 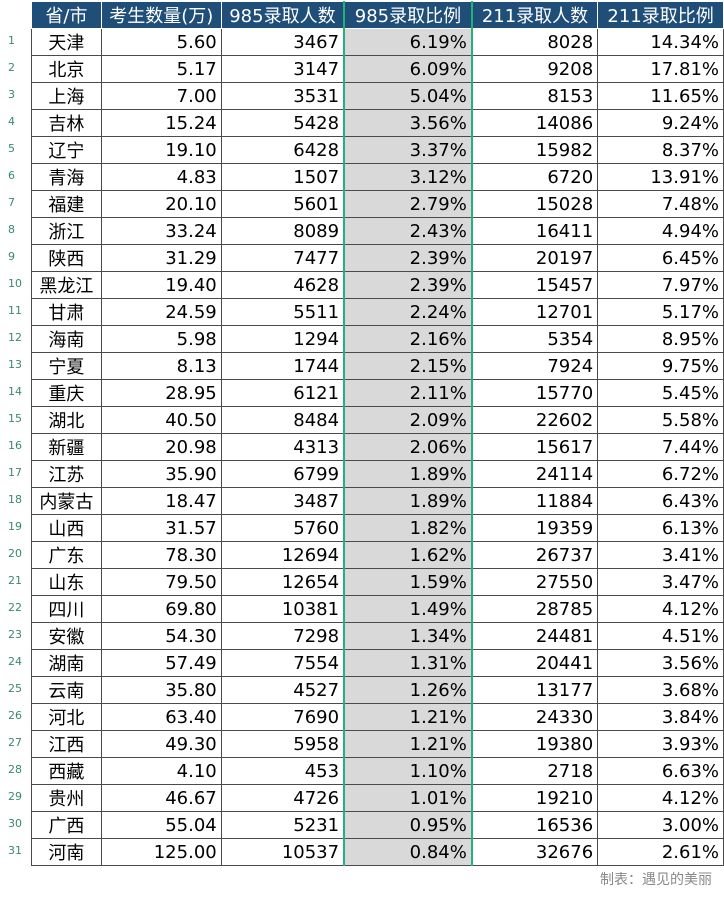 What do you see at coordinates (660, 582) in the screenshot?
I see `cell-211-ratio: 3.47%` at bounding box center [660, 582].